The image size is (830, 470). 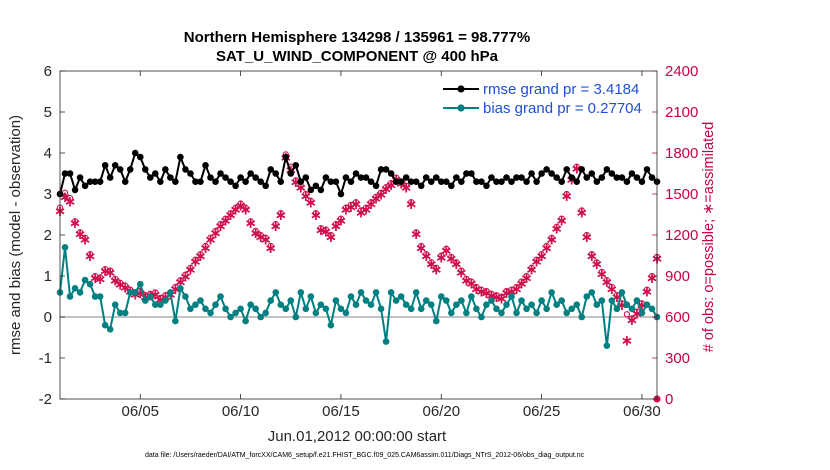 I want to click on right-tick-label: 900, so click(x=677, y=276).